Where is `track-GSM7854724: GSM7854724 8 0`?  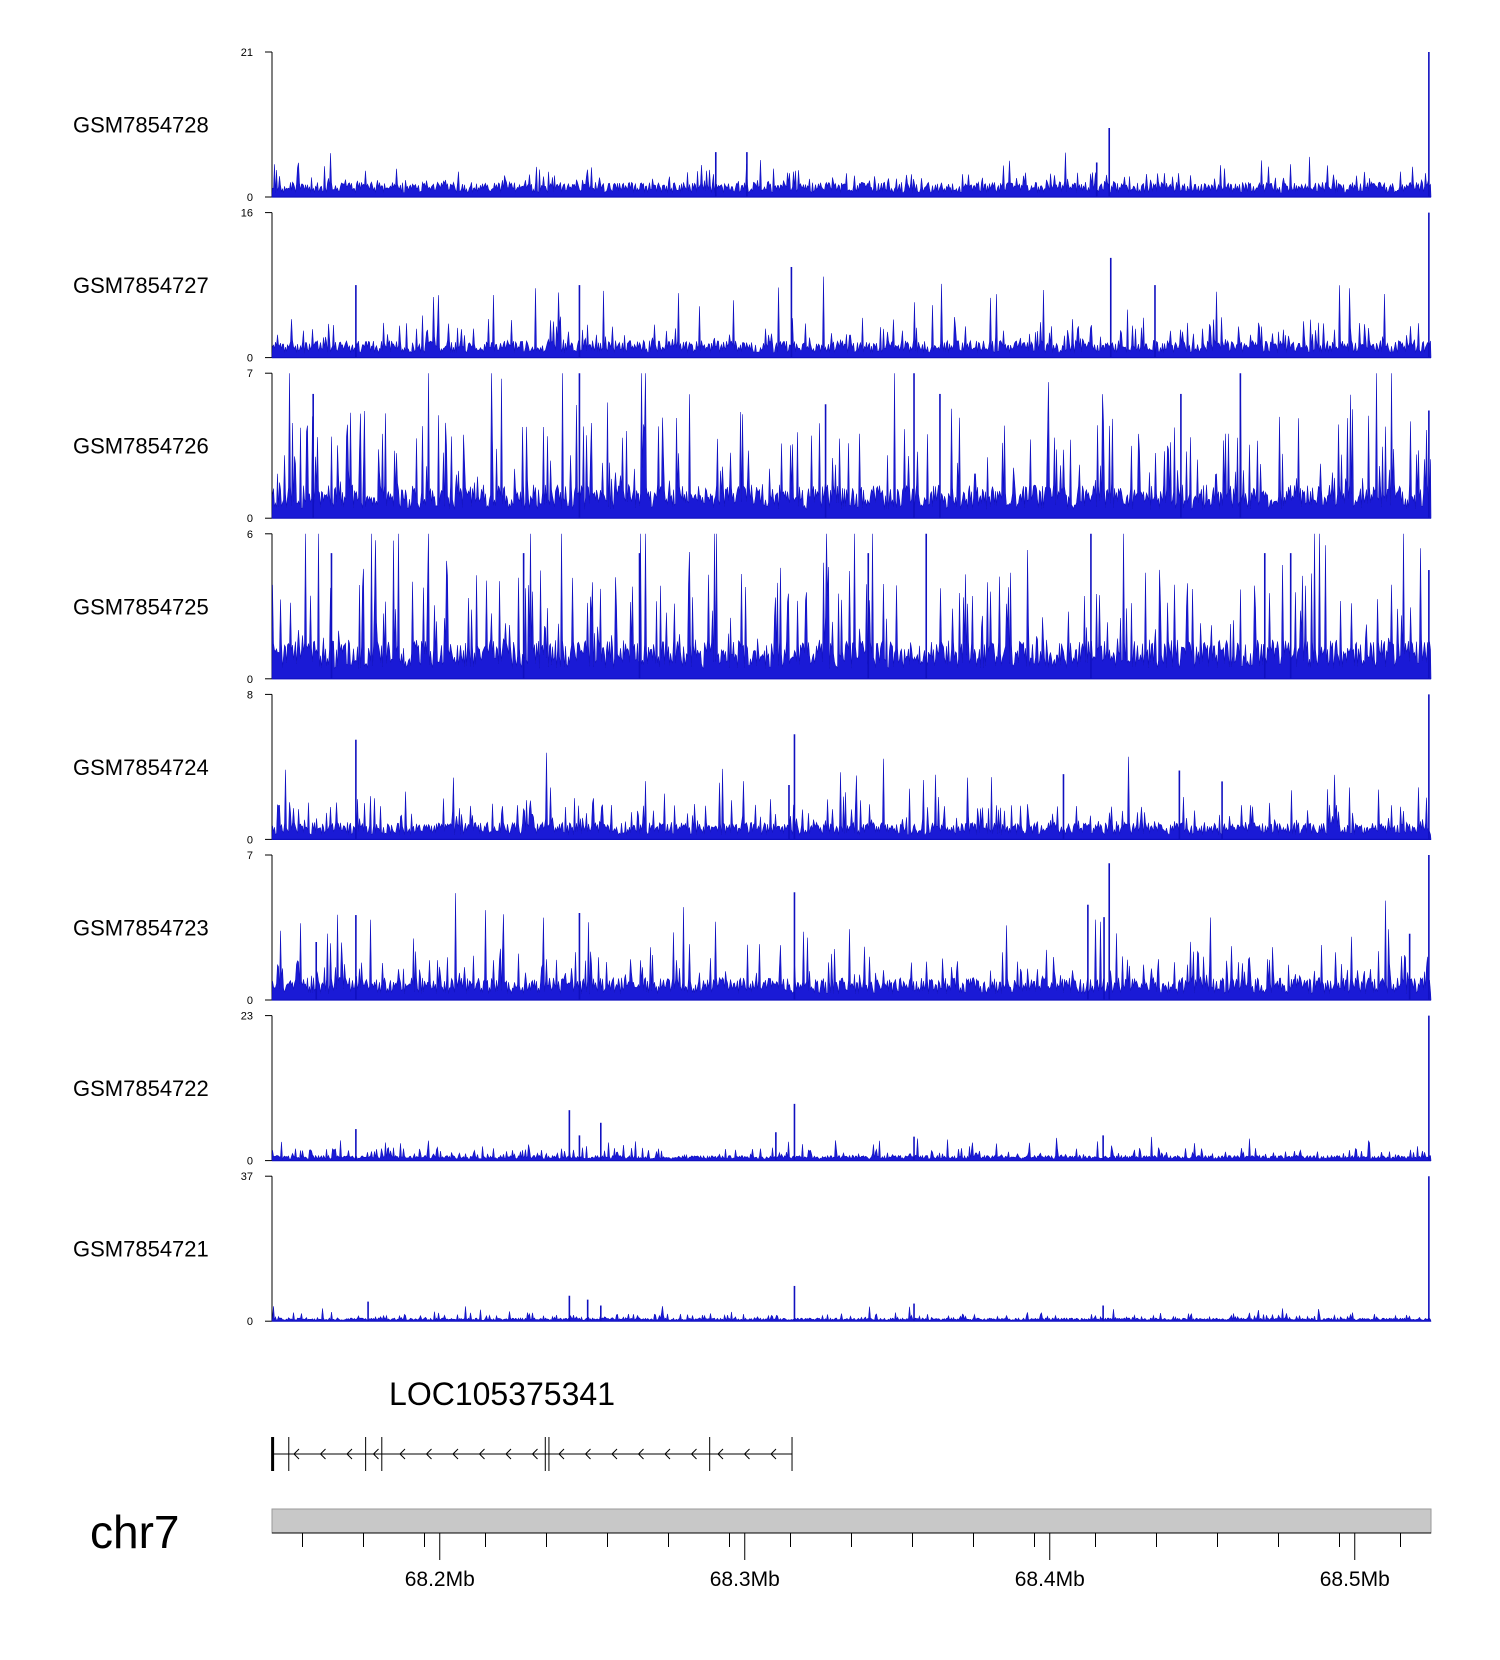
track-GSM7854724: GSM7854724 8 0 is located at coordinates (752, 767).